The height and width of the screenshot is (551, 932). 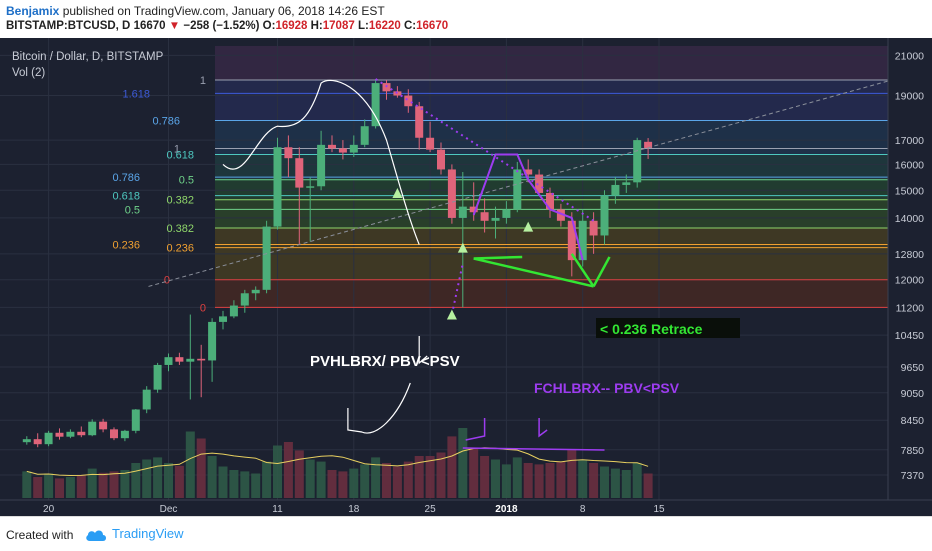 What do you see at coordinates (651, 329) in the screenshot?
I see `annotation-retrace: < 0.236 Retrace` at bounding box center [651, 329].